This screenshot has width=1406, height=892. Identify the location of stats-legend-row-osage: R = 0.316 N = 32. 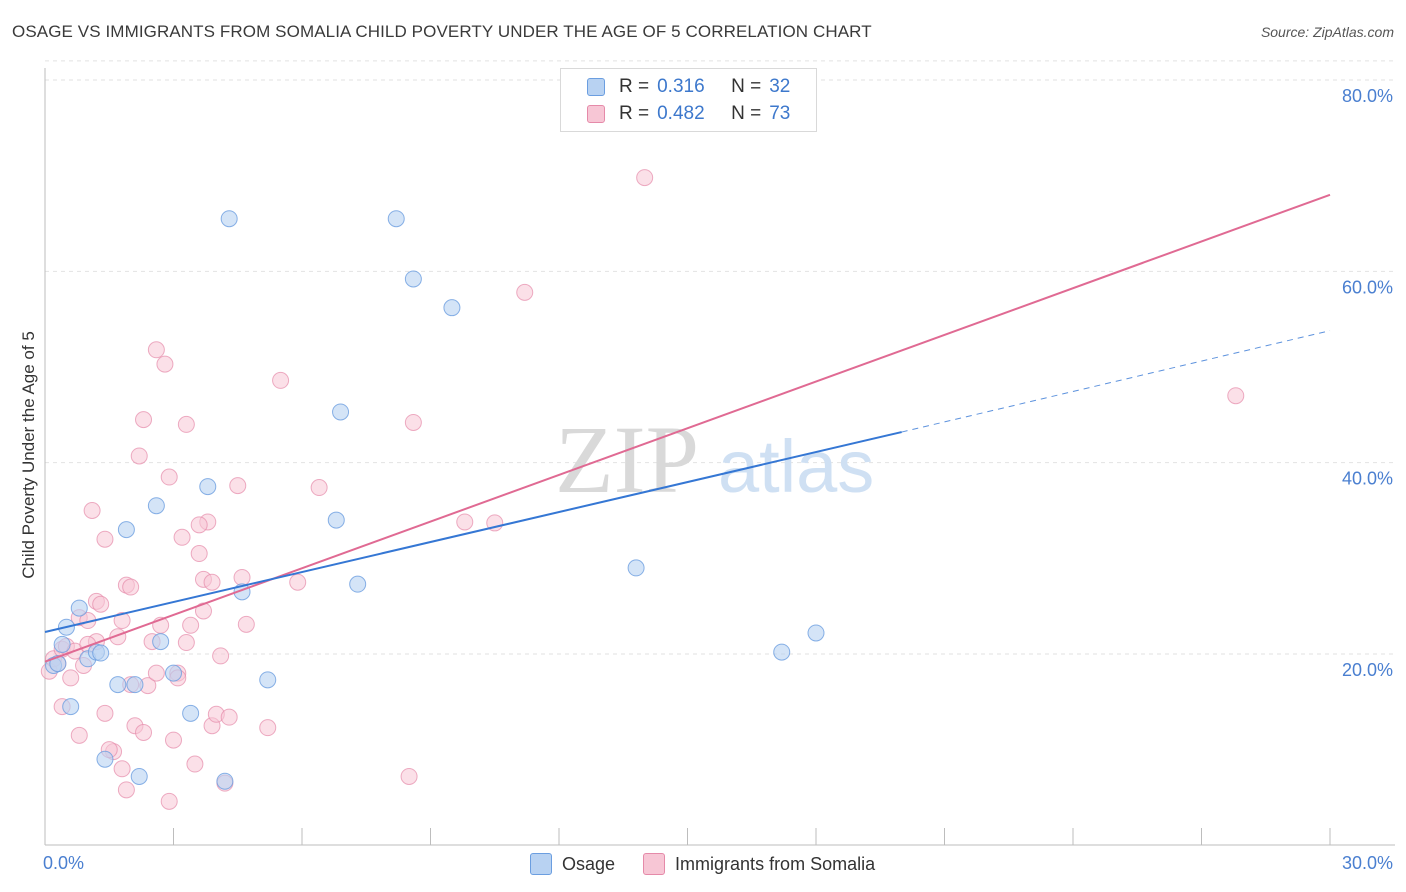
(688, 87).